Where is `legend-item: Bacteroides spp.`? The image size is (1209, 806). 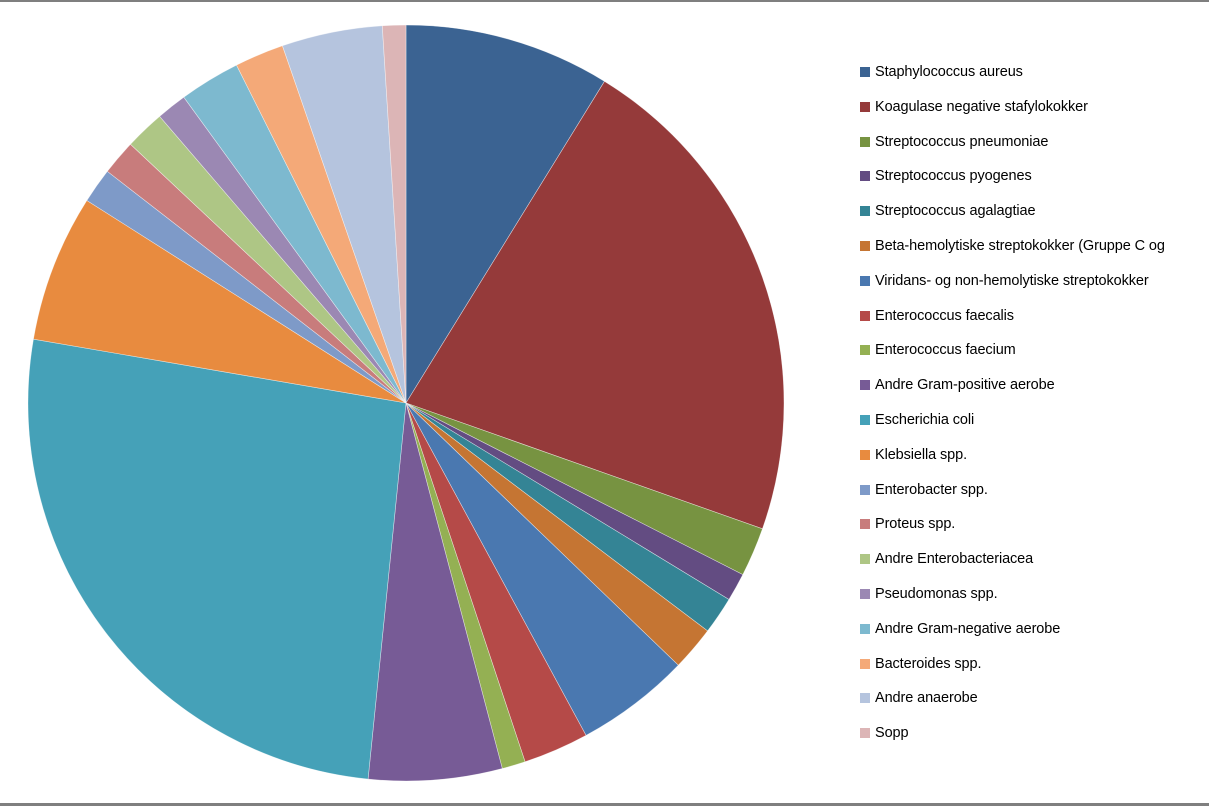
legend-item: Bacteroides spp. is located at coordinates (1012, 671).